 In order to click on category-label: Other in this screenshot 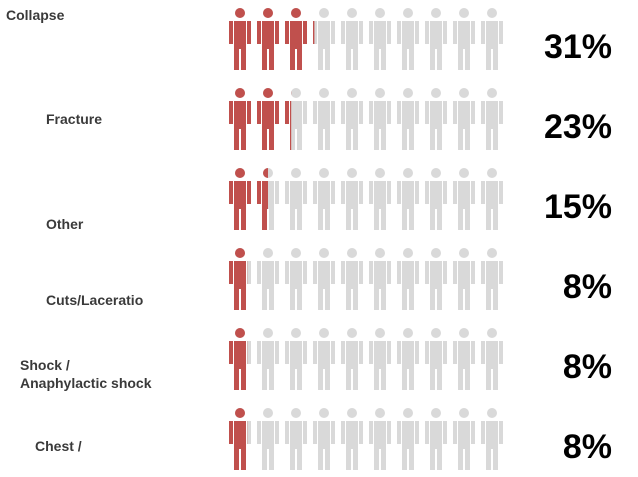, I will do `click(65, 224)`.